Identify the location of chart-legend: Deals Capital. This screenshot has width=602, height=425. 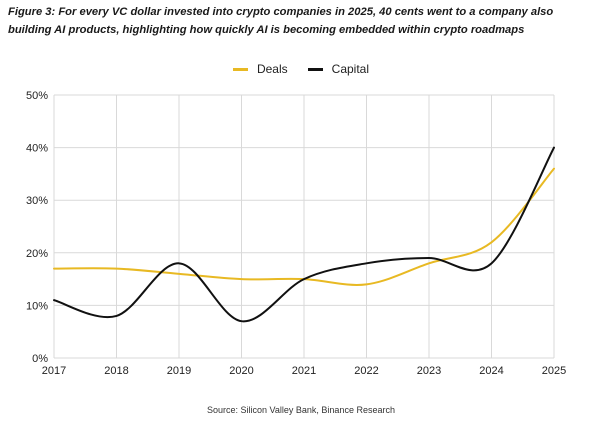
(301, 69).